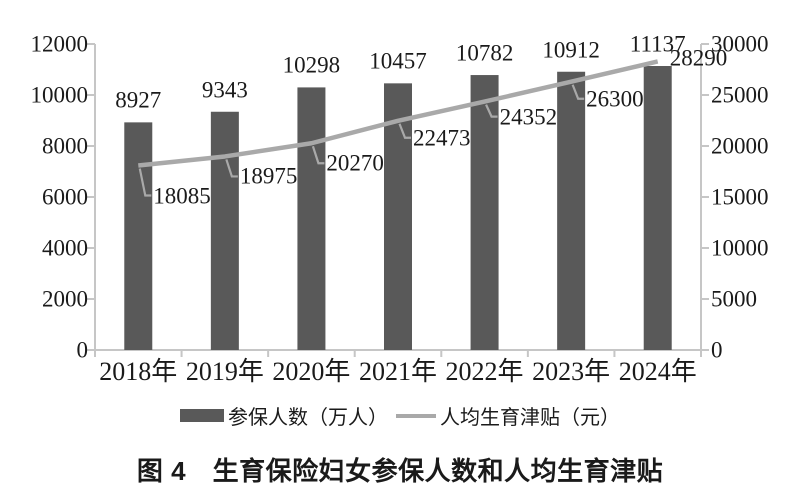 This screenshot has height=503, width=800. What do you see at coordinates (571, 210) in the screenshot?
I see `bar-2023年` at bounding box center [571, 210].